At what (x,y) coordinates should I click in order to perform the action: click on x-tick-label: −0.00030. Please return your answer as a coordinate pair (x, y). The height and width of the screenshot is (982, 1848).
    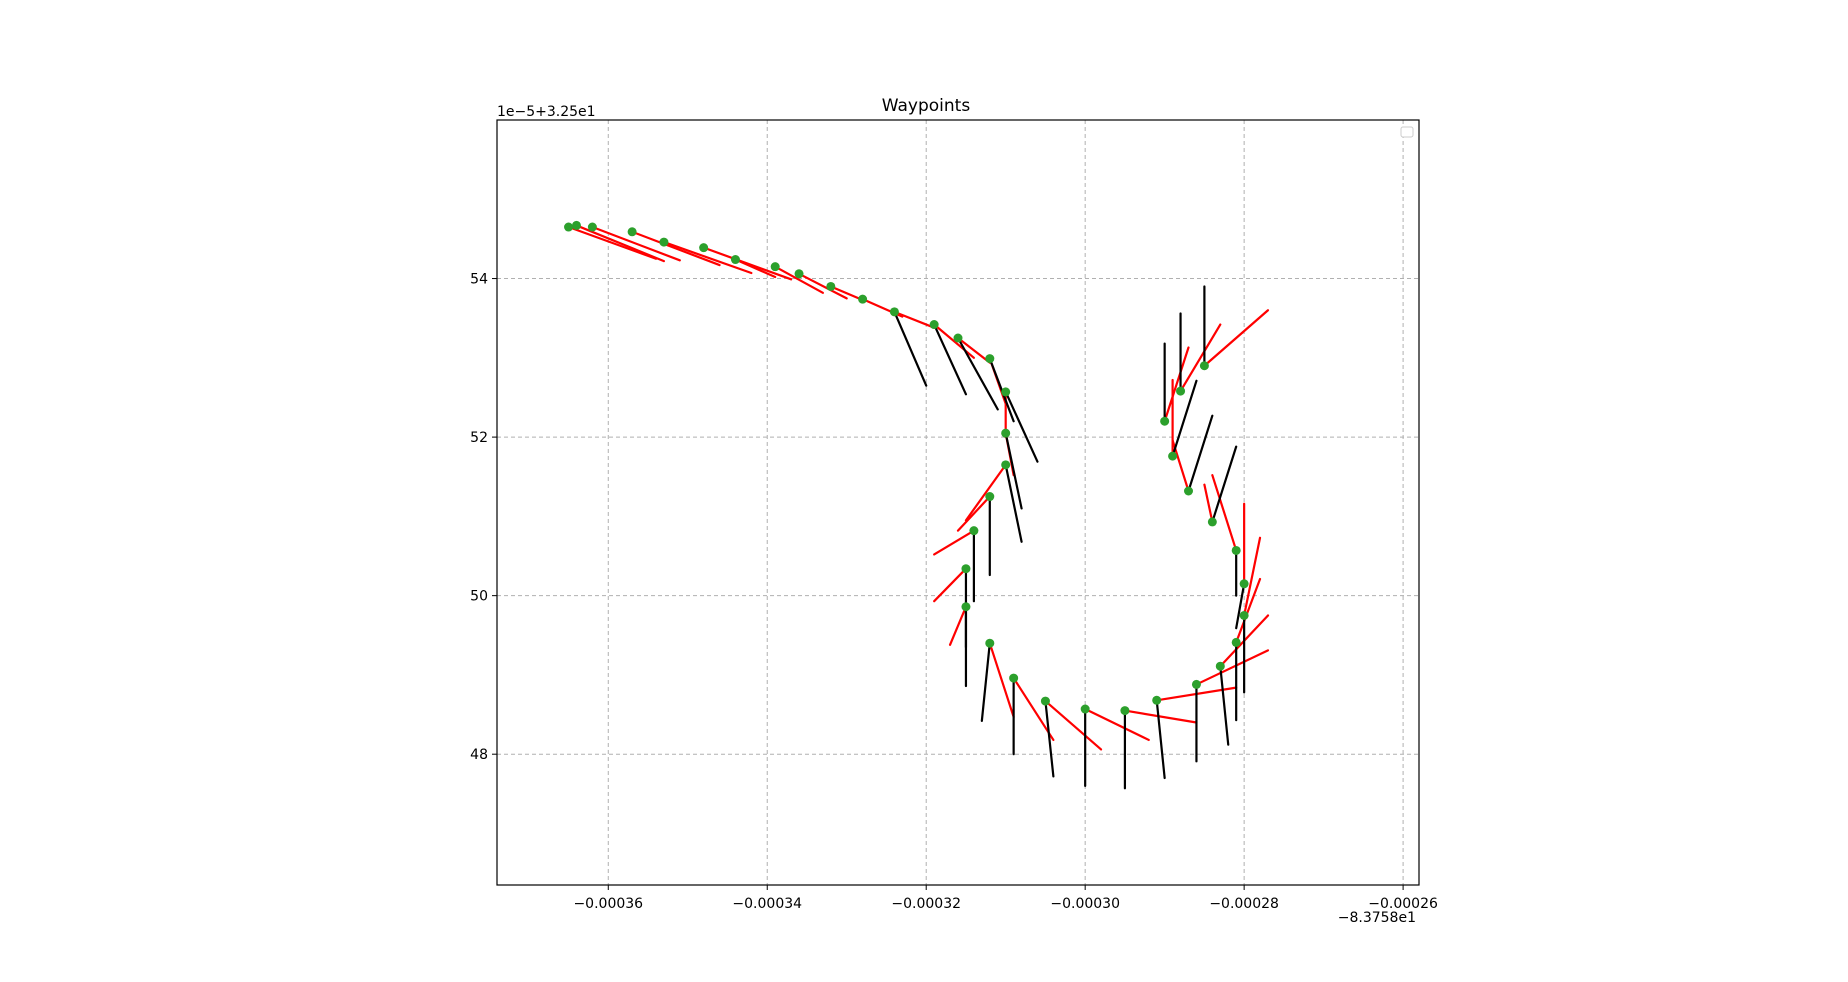
    Looking at the image, I should click on (1085, 904).